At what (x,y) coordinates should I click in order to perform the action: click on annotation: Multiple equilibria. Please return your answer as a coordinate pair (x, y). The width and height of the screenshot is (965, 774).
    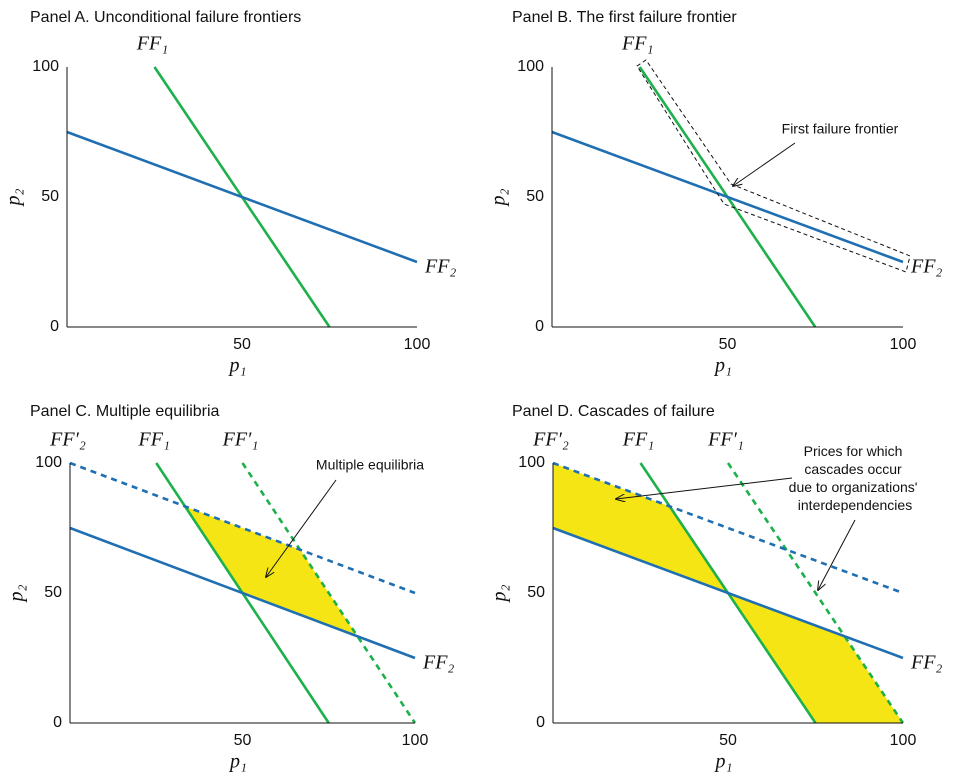
    Looking at the image, I should click on (370, 465).